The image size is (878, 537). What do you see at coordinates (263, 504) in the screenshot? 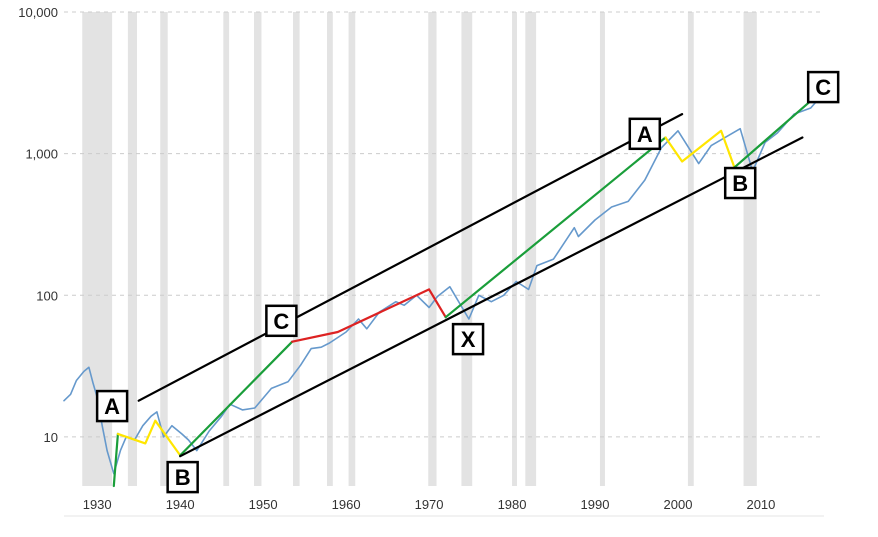
I see `x-tick-label: 1950` at bounding box center [263, 504].